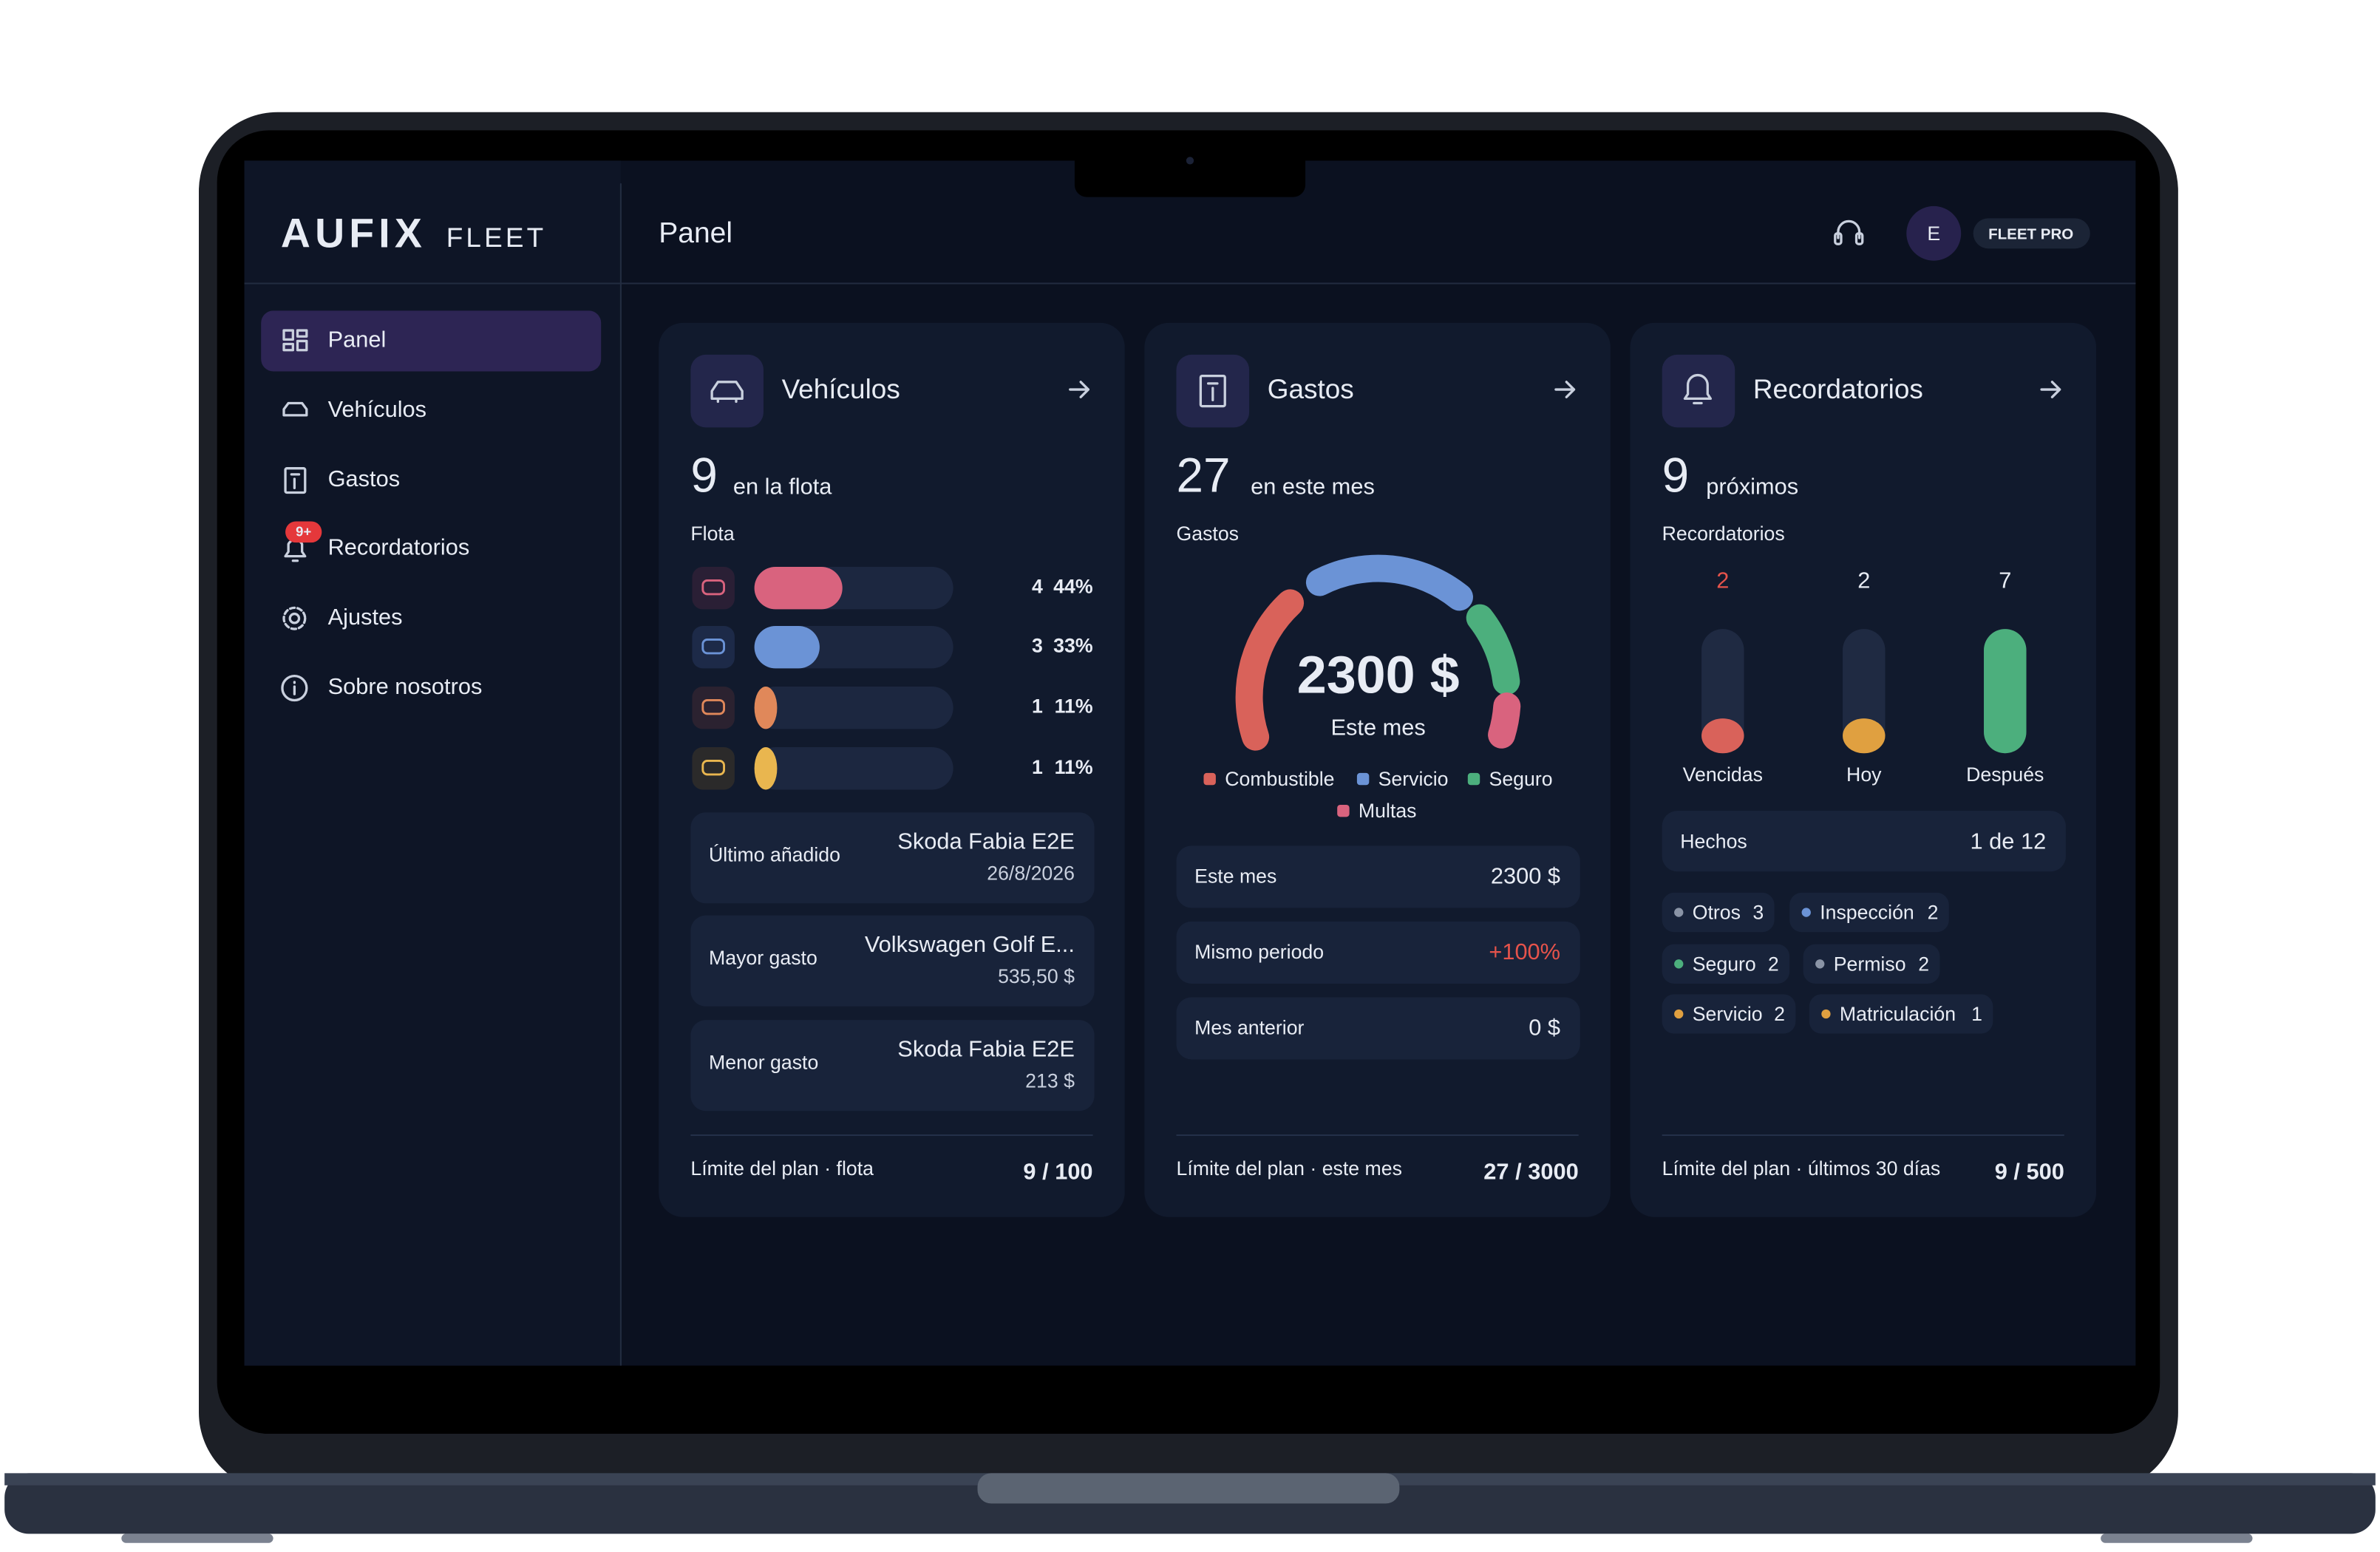  What do you see at coordinates (1057, 1171) in the screenshot?
I see `footer-value: 9 / 100` at bounding box center [1057, 1171].